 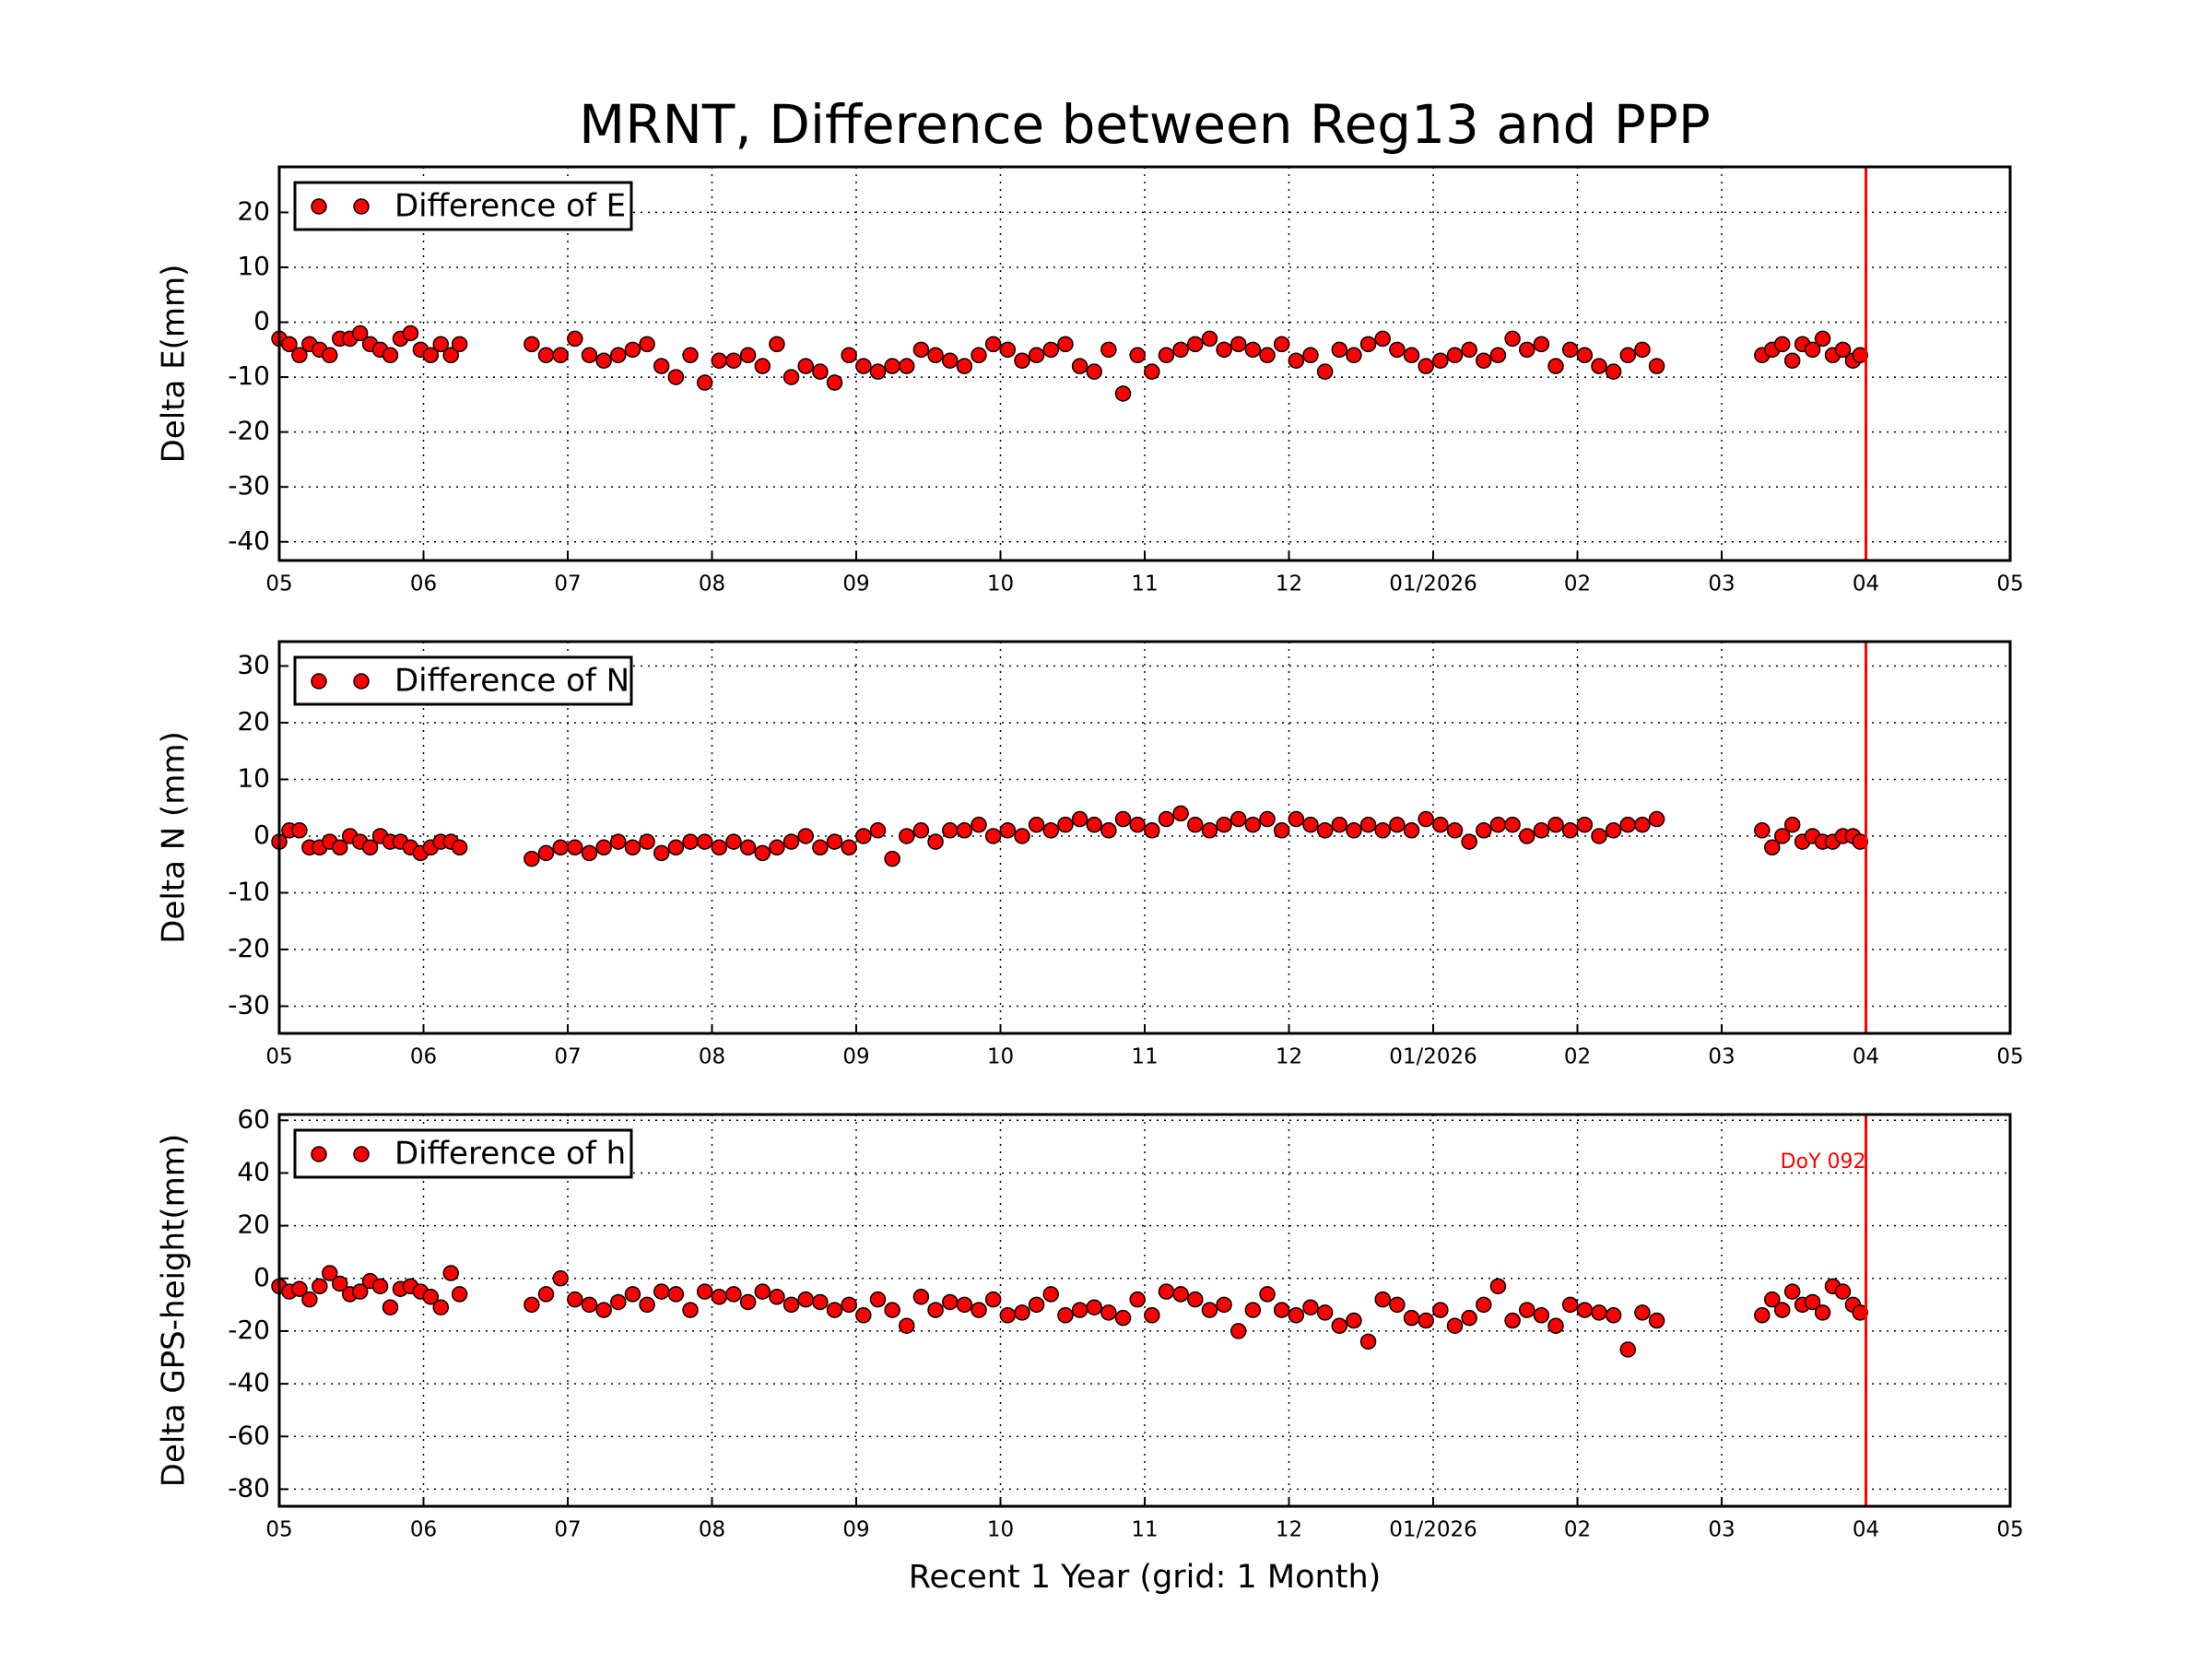 What do you see at coordinates (855, 584) in the screenshot?
I see `x-tick-label: 09` at bounding box center [855, 584].